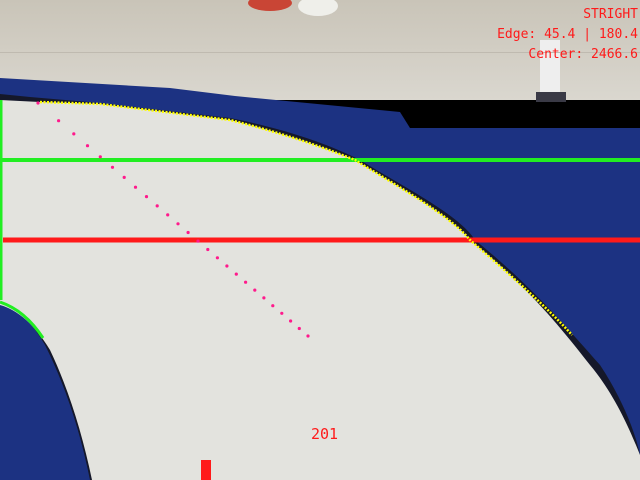 The height and width of the screenshot is (480, 640). I want to click on inner-edge-curve, so click(22, 319).